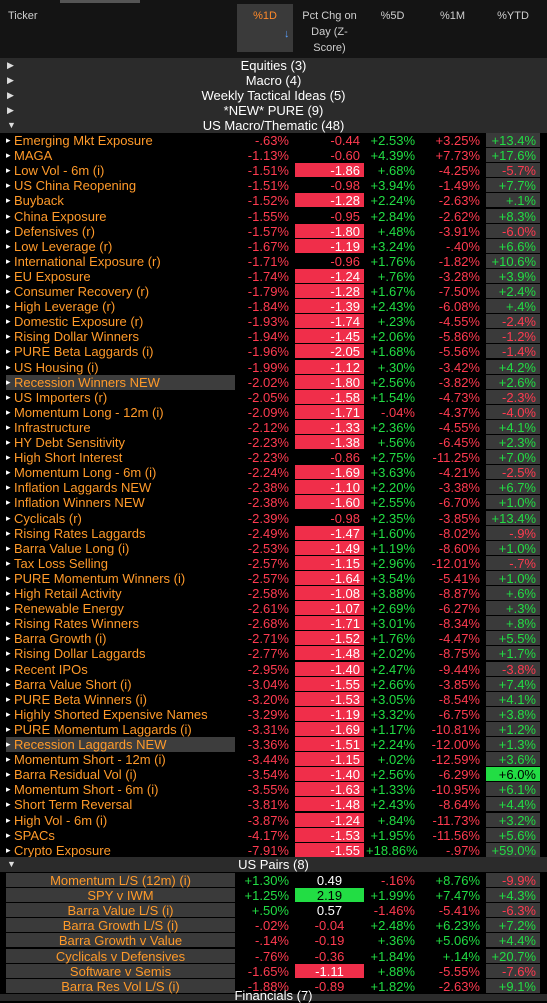  I want to click on row-name: ▸ HY Debt Sensitivity, so click(120, 442).